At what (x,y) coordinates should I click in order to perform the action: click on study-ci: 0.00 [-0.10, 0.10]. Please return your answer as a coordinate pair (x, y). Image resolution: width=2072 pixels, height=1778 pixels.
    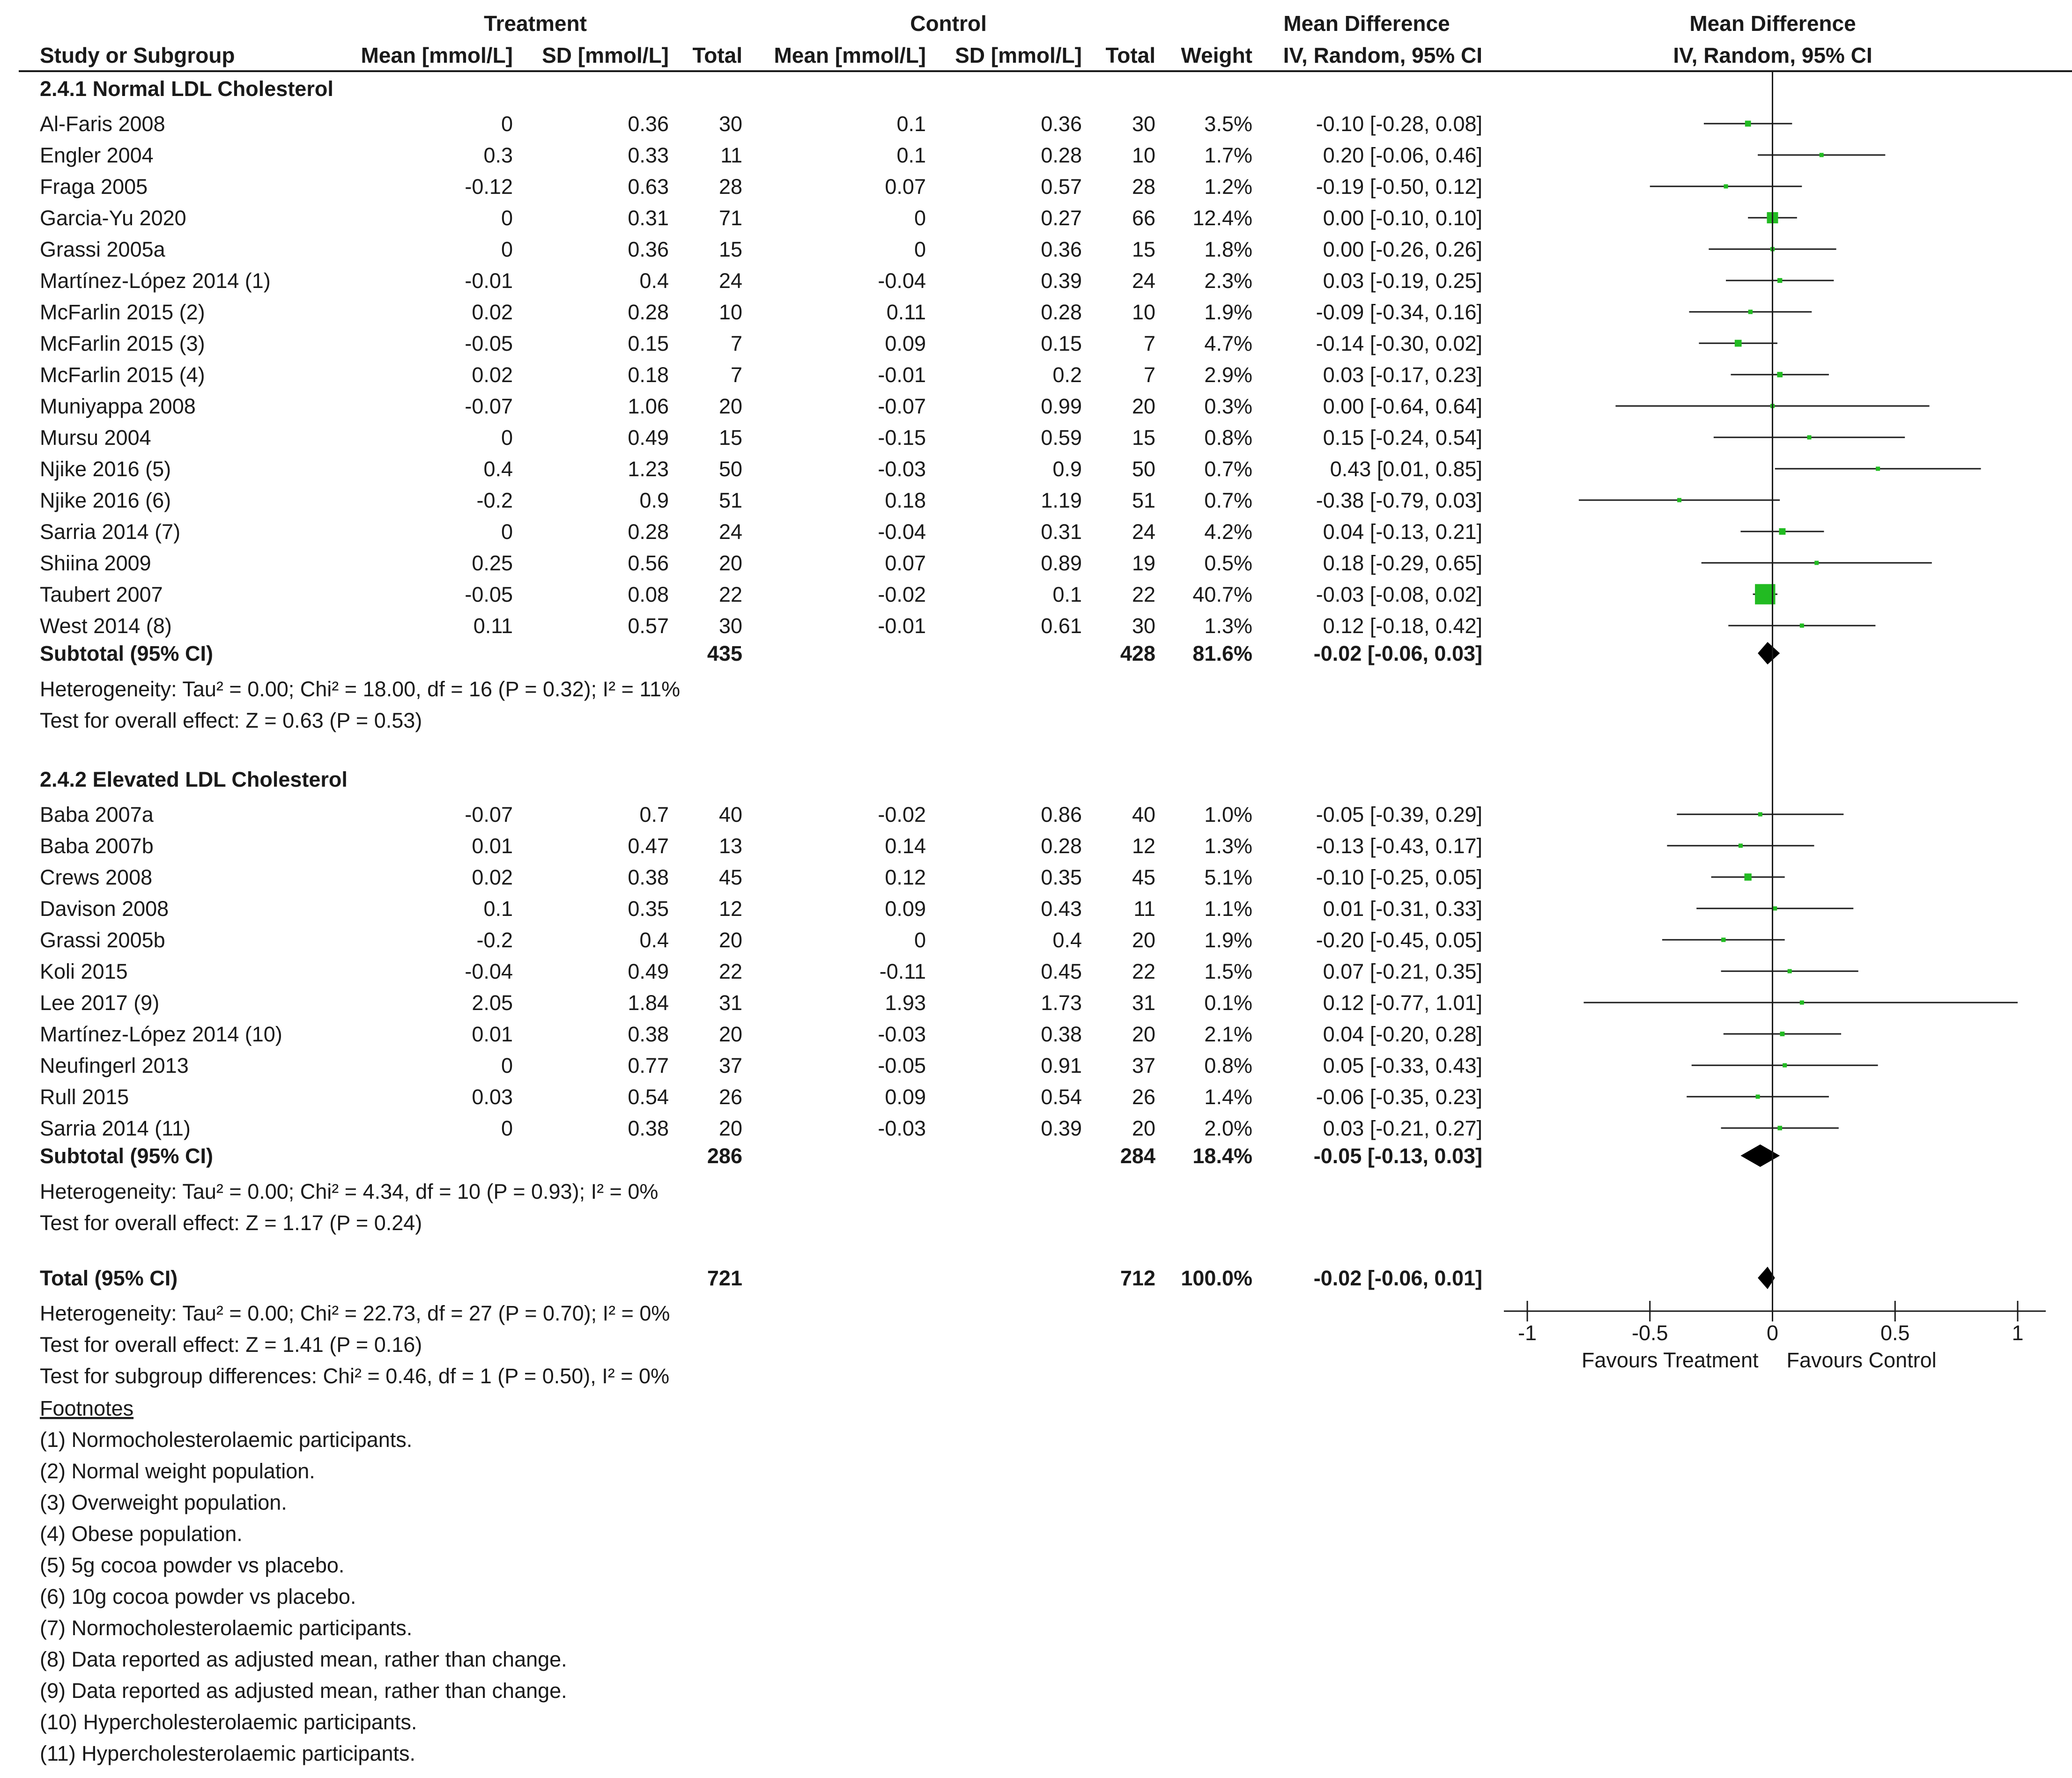
    Looking at the image, I should click on (1402, 218).